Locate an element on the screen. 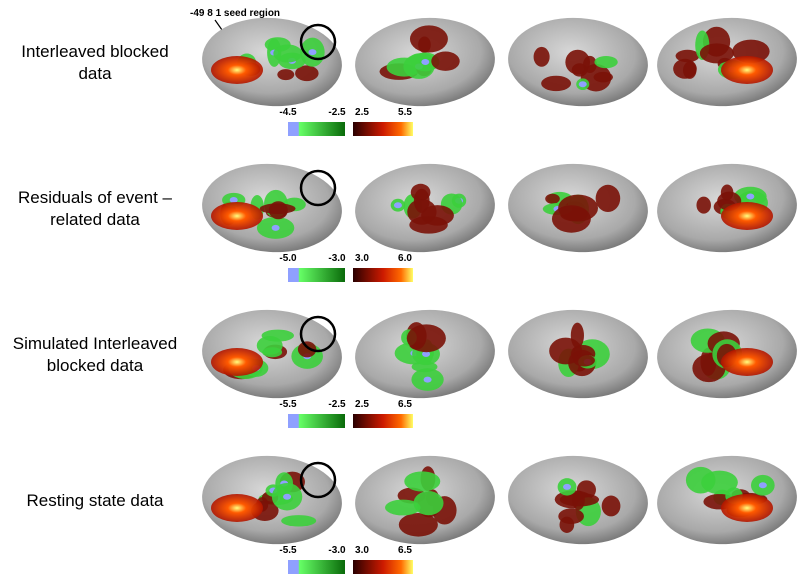 The width and height of the screenshot is (800, 588). colorbar-tick-label: 5.5 is located at coordinates (405, 112).